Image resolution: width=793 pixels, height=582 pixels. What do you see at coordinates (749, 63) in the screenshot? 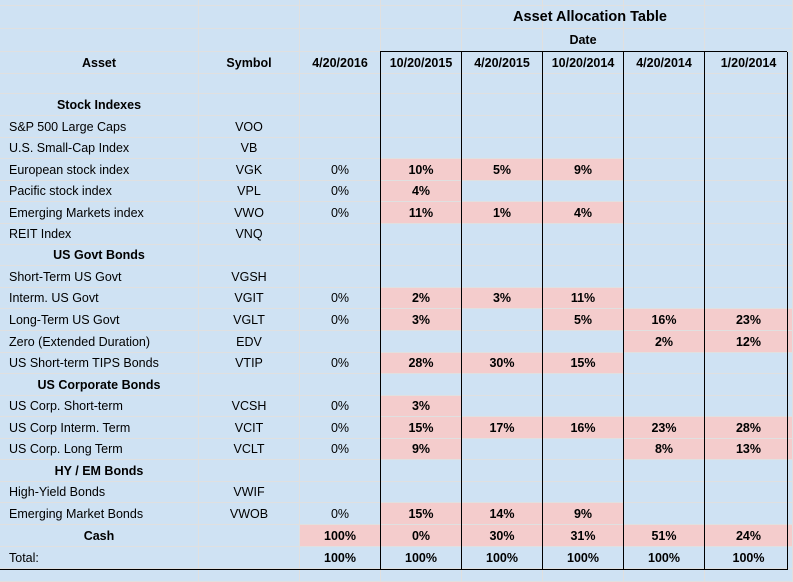
I see `header-date: 1/20/2014` at bounding box center [749, 63].